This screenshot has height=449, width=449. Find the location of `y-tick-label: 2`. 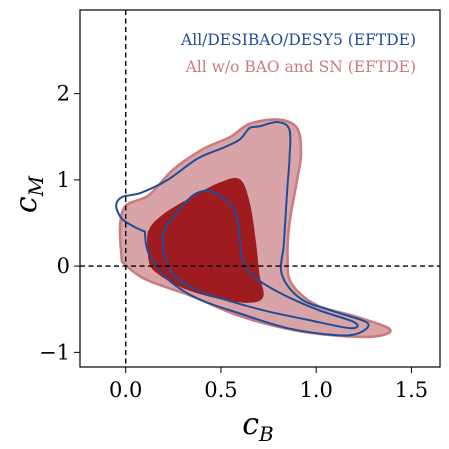

y-tick-label: 2 is located at coordinates (63, 94).